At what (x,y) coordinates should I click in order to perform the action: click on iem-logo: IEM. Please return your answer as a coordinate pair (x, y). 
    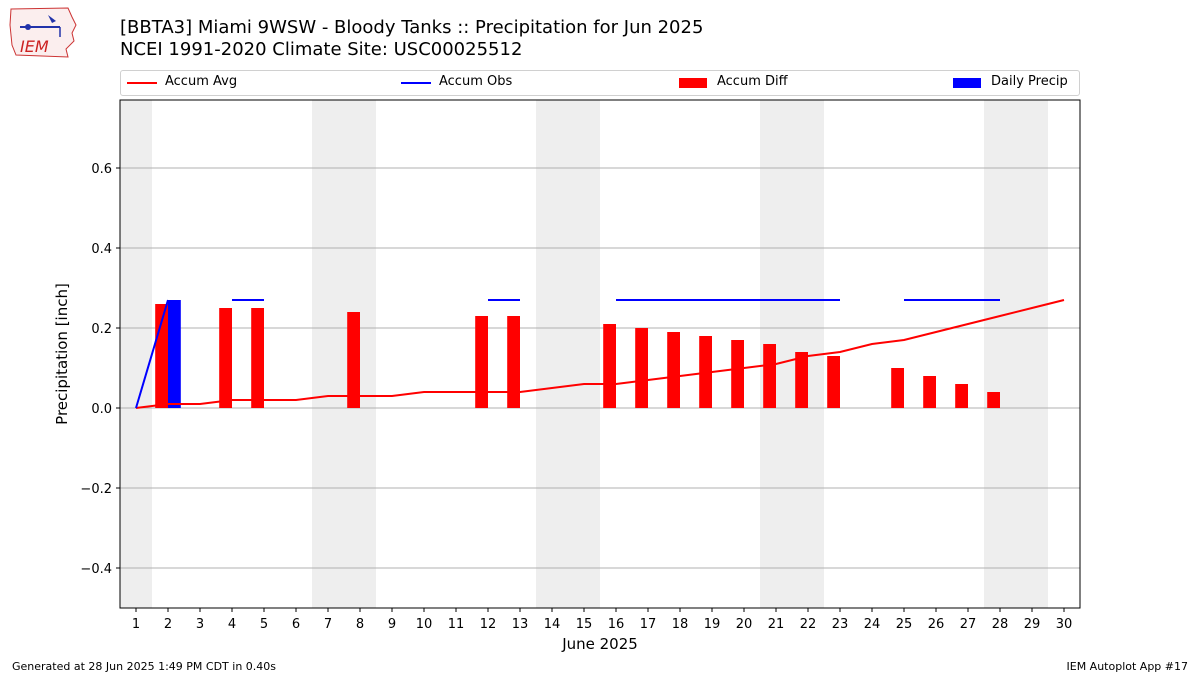
    Looking at the image, I should click on (45, 34).